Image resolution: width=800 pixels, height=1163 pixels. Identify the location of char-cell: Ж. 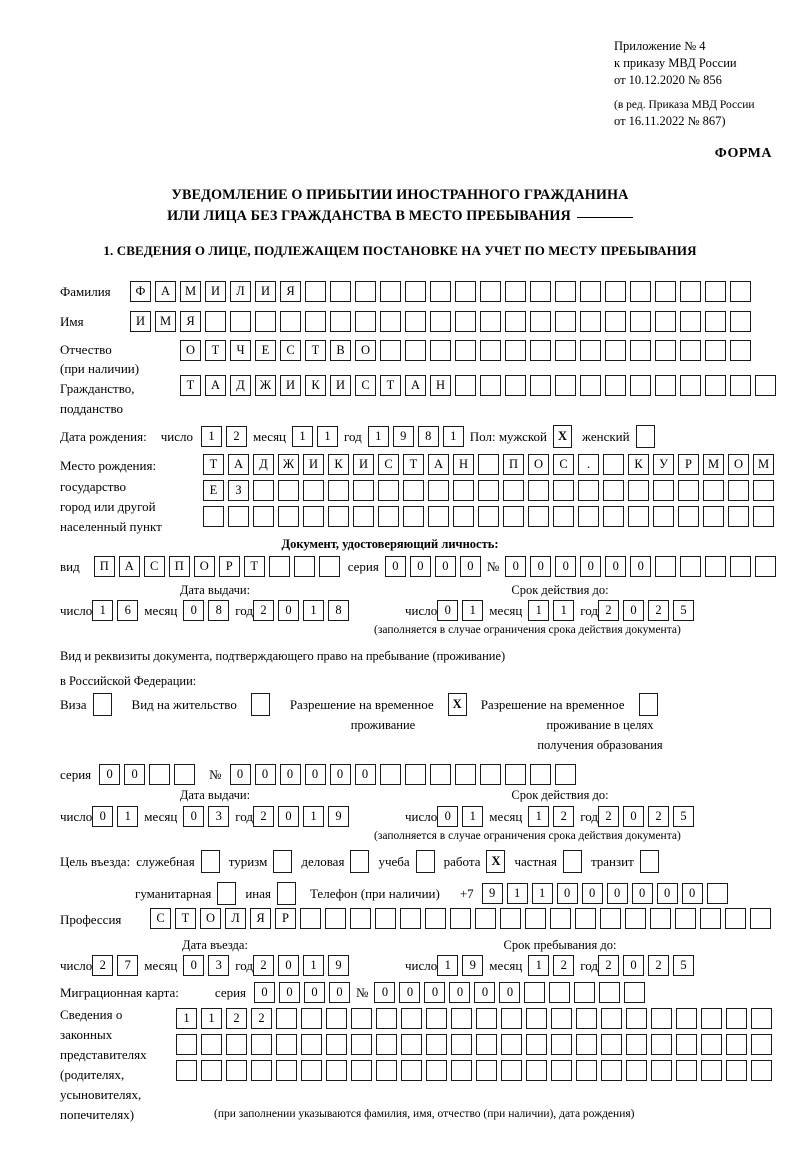
(288, 464).